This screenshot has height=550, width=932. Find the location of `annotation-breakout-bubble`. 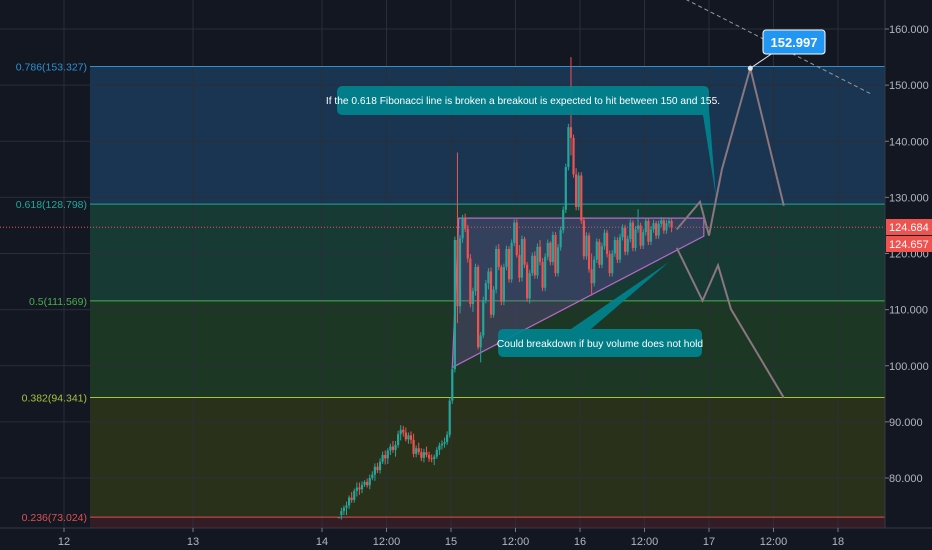

annotation-breakout-bubble is located at coordinates (526, 141).